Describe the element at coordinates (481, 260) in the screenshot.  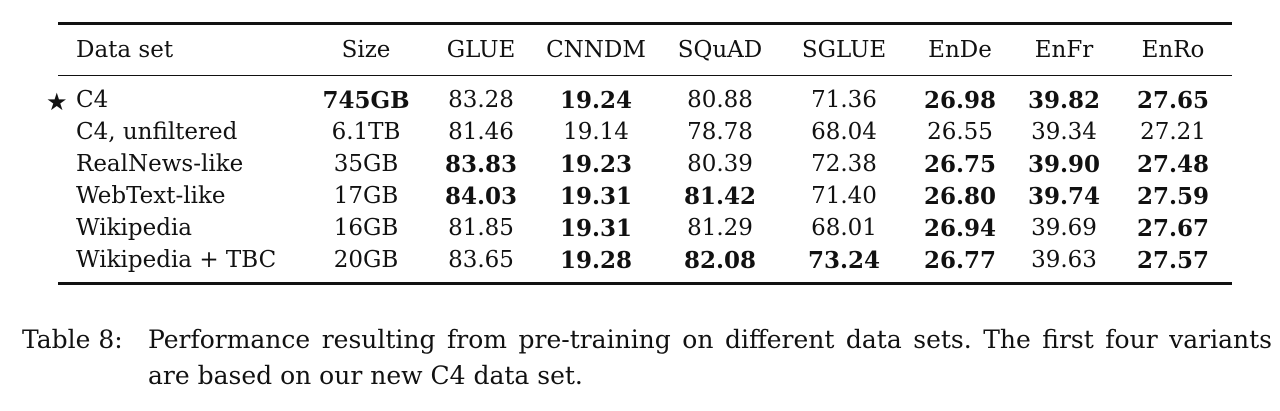
I see `cell-glue: 83.65` at that location.